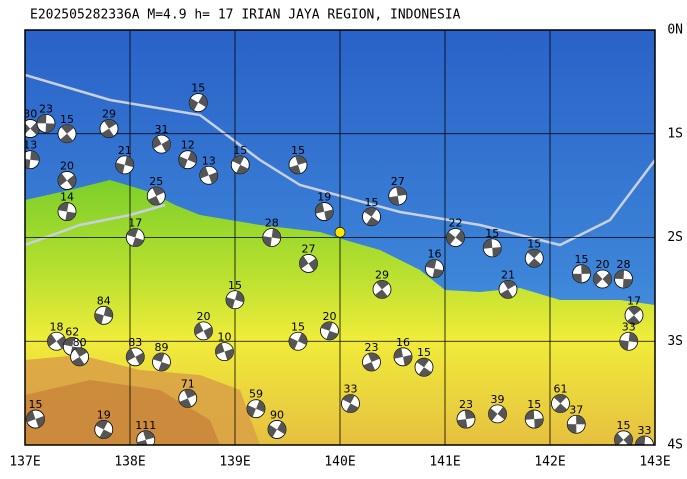  I want to click on lon-tick-label: 138E, so click(129, 462).